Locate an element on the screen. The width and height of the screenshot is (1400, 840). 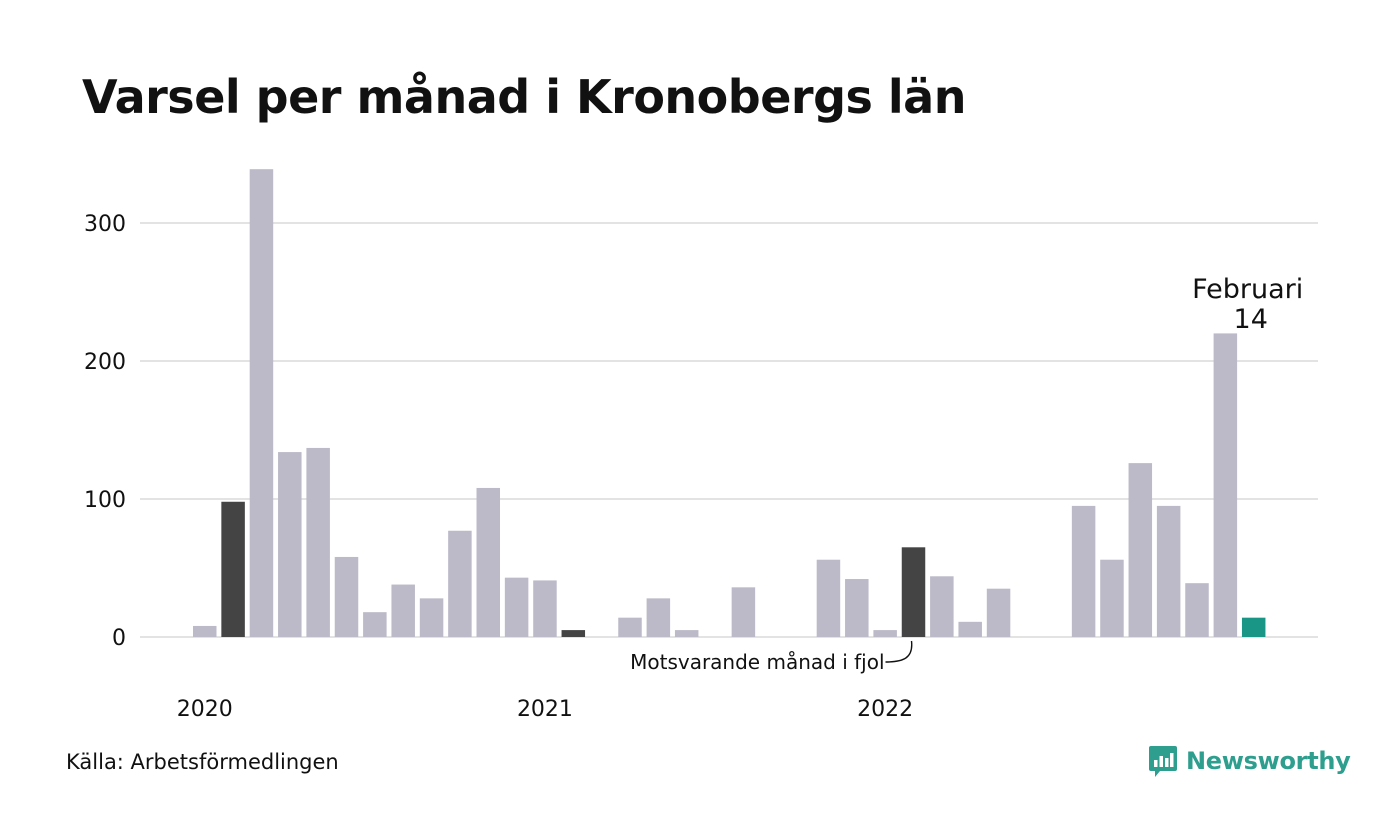
x-tick-label: 2021 is located at coordinates (545, 709).